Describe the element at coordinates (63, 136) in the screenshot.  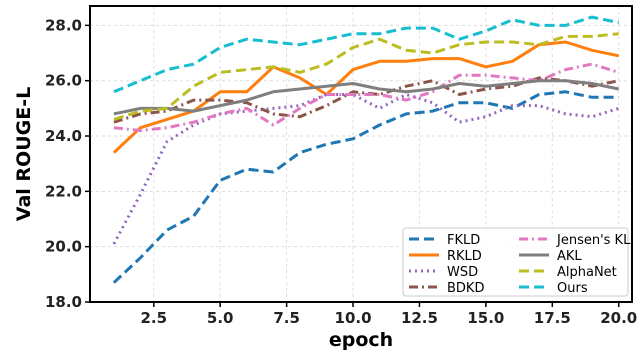
I see `y-tick-label: 24.0` at that location.